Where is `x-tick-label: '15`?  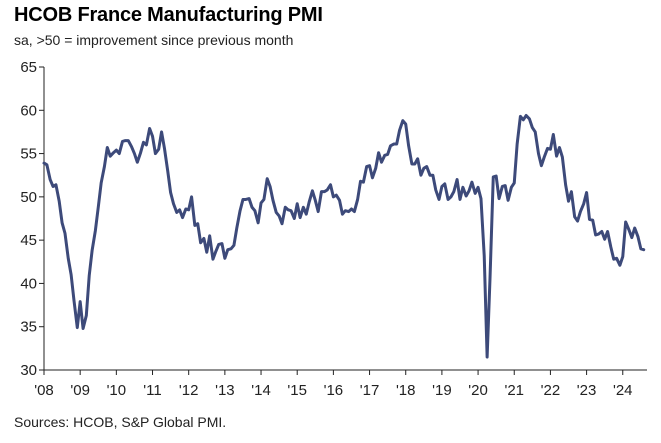 x-tick-label: '15 is located at coordinates (297, 390).